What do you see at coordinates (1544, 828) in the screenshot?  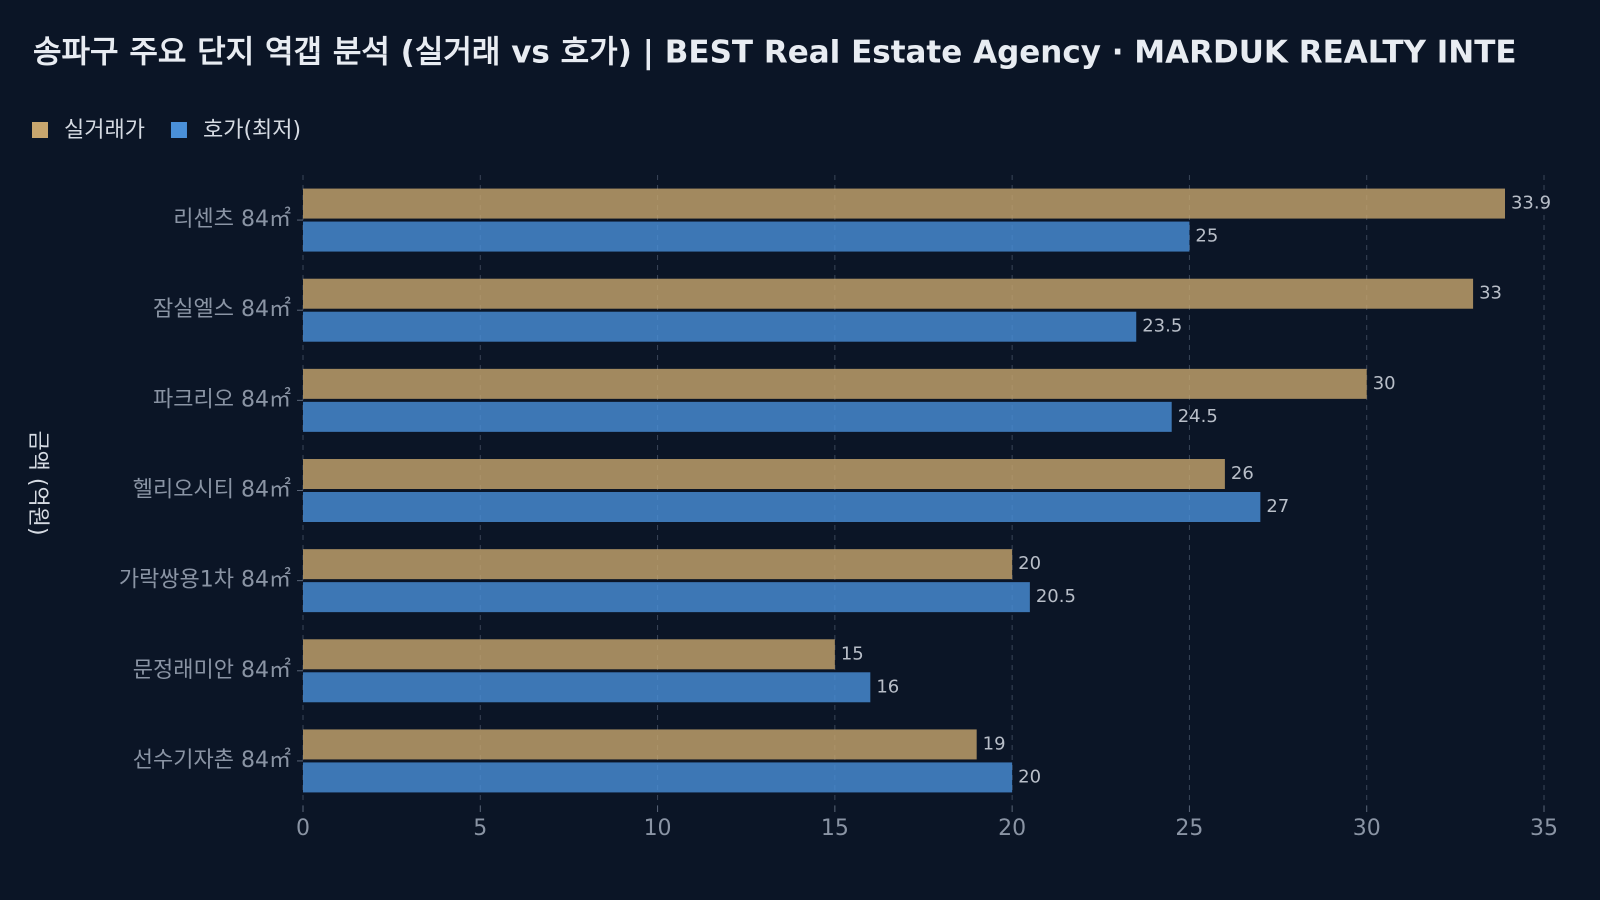 I see `x-tick-label: 35` at bounding box center [1544, 828].